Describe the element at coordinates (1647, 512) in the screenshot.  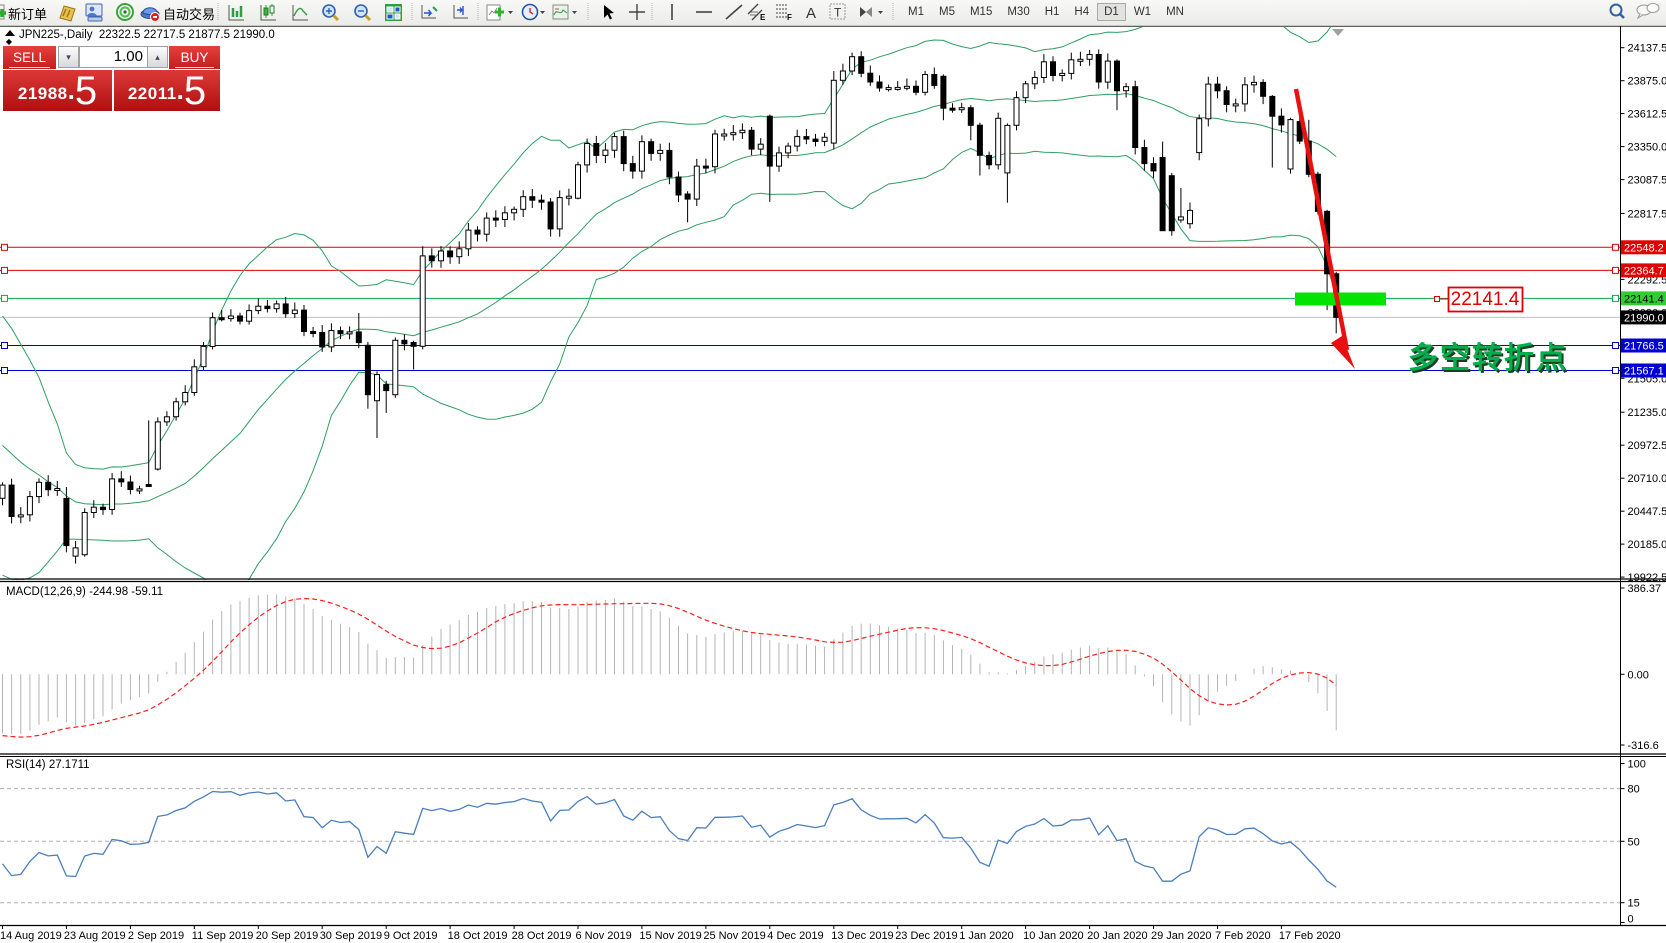
I see `svg-text: 20447.5` at that location.